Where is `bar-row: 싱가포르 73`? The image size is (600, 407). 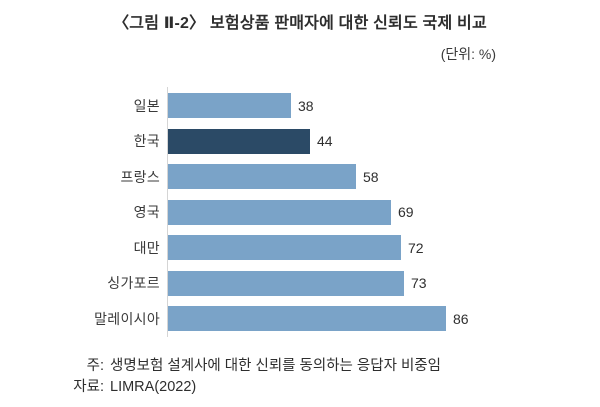
bar-row: 싱가포르 73 is located at coordinates (300, 284).